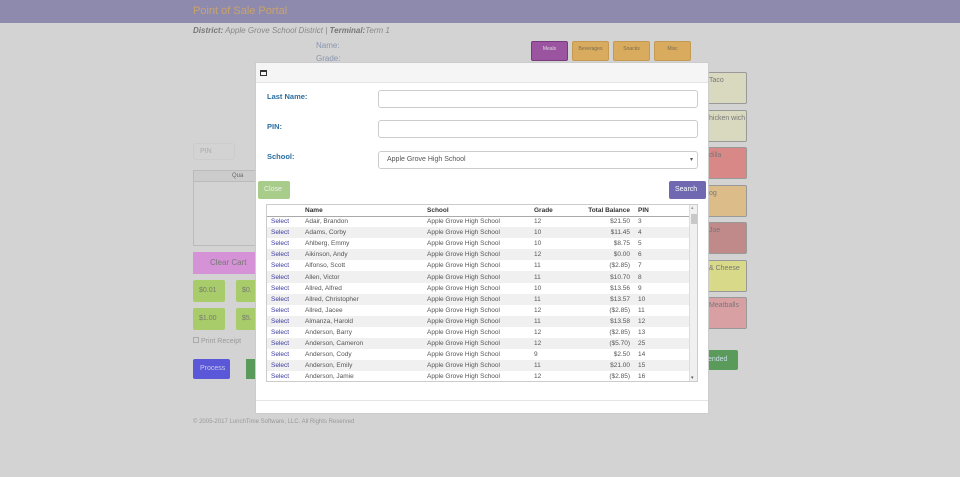 The image size is (960, 477). I want to click on pin: 3, so click(640, 222).